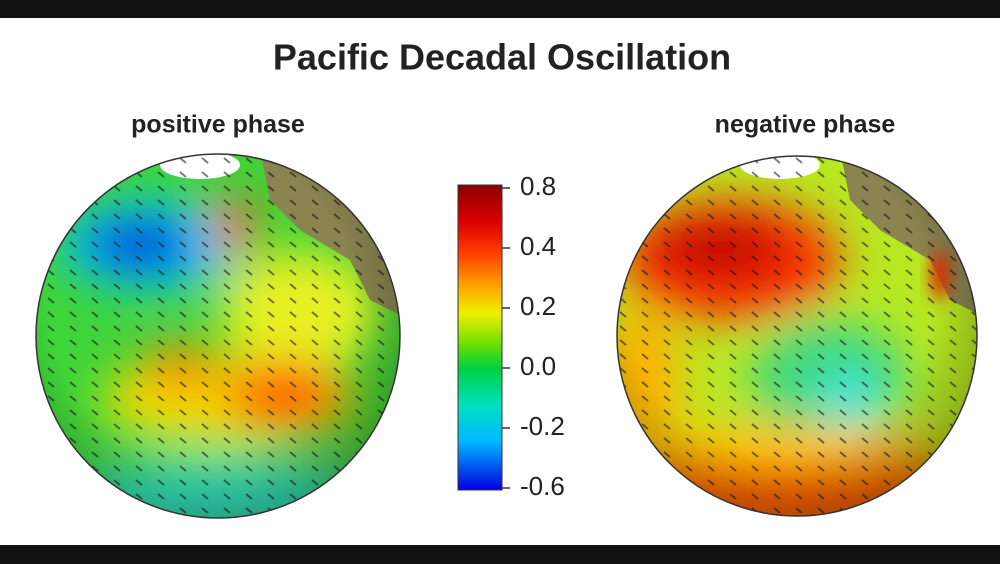 This screenshot has width=1000, height=564. Describe the element at coordinates (218, 125) in the screenshot. I see `panel-label: positive phase` at that location.